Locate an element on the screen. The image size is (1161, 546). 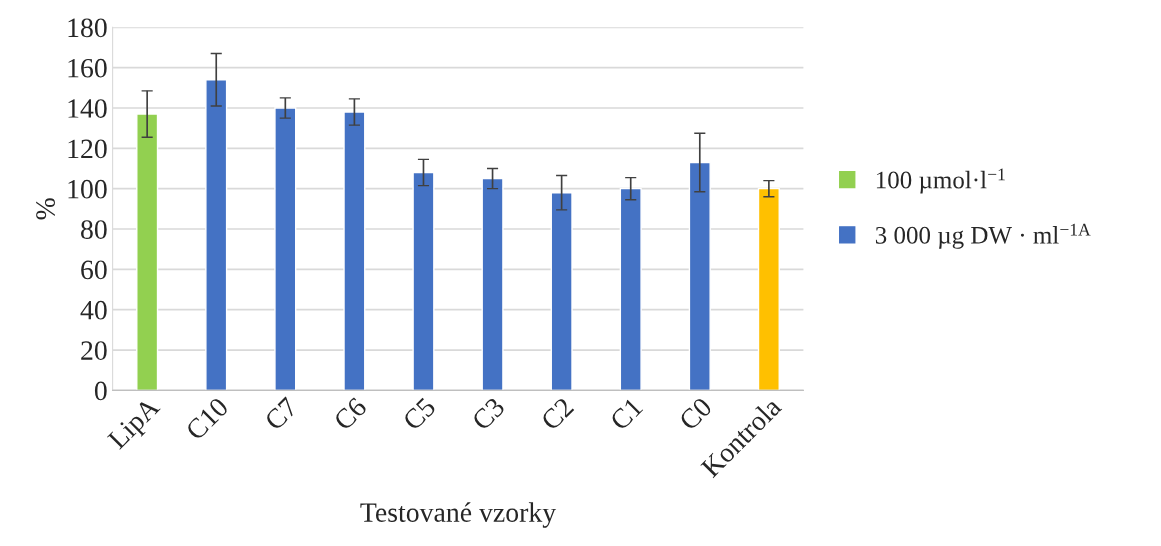
x-tick-label: C2 is located at coordinates (557, 414).